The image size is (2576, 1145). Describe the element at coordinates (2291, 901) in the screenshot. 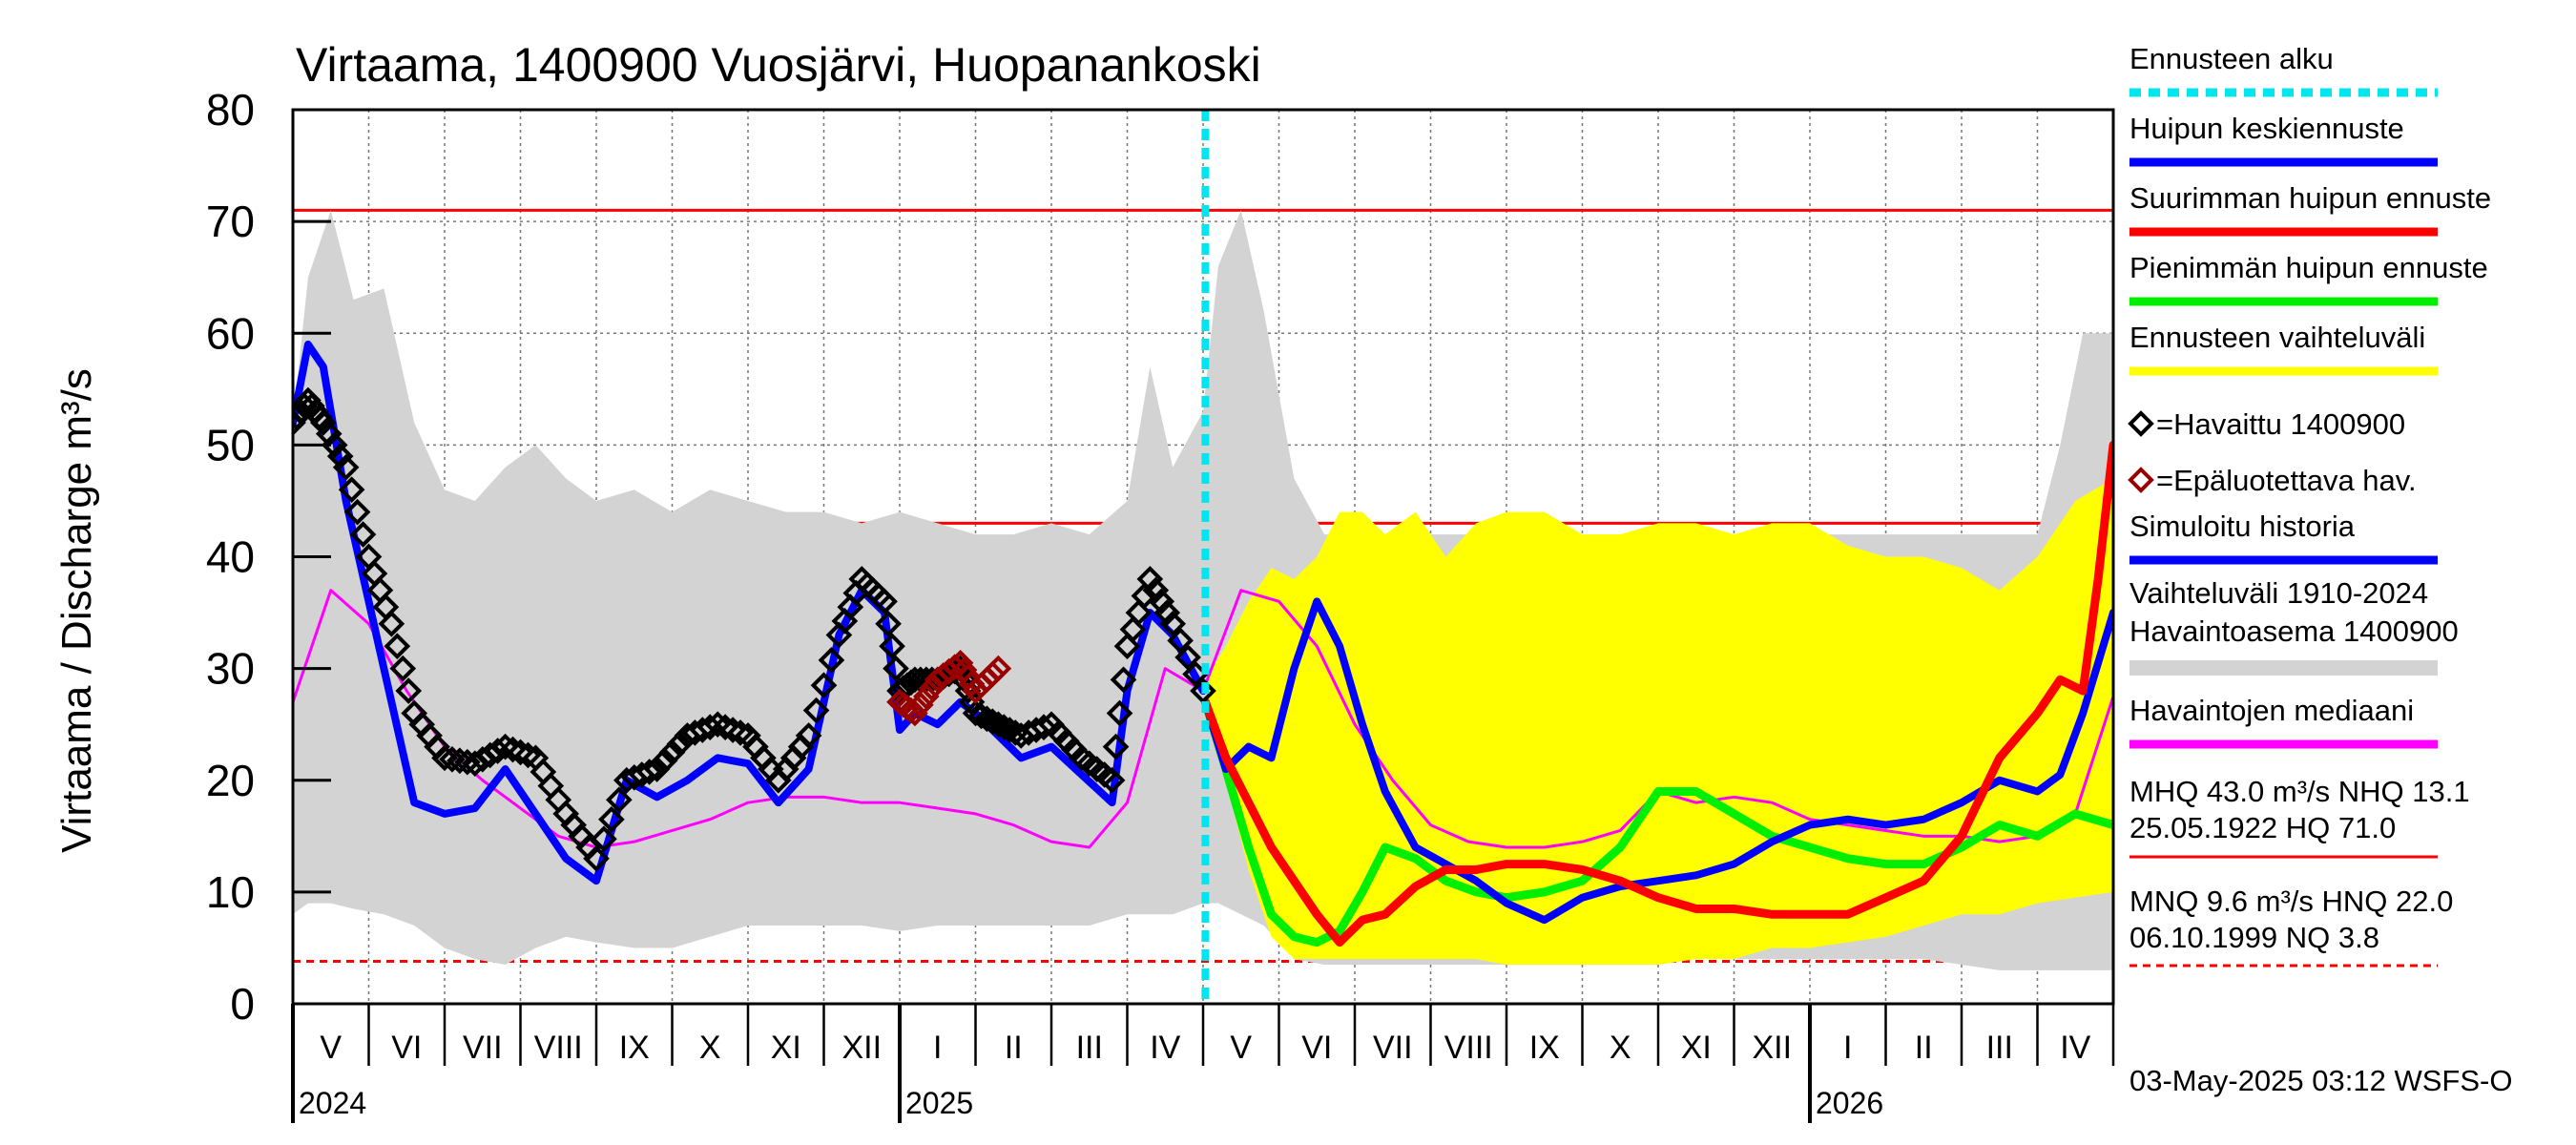

I see `stat-line-3: MNQ 9.6 m³/s HNQ 22.0` at that location.